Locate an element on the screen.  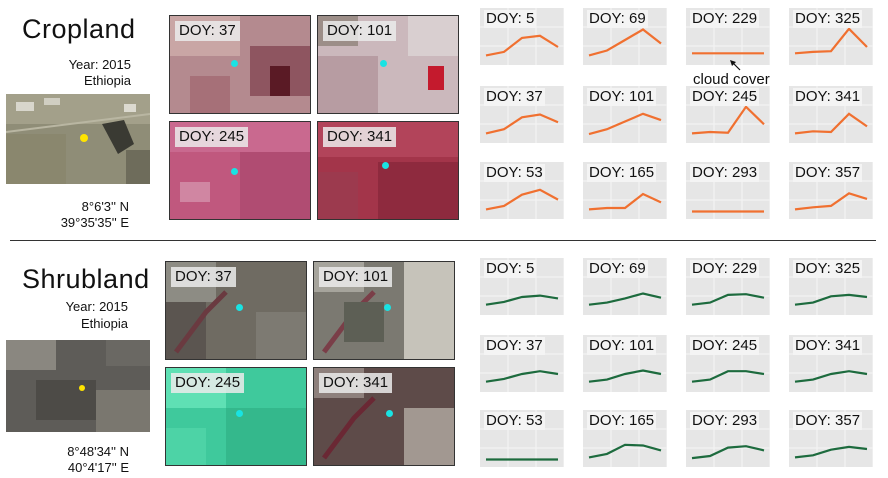
cropland-chart-doy-37: DOY: 37 is located at coordinates (522, 114).